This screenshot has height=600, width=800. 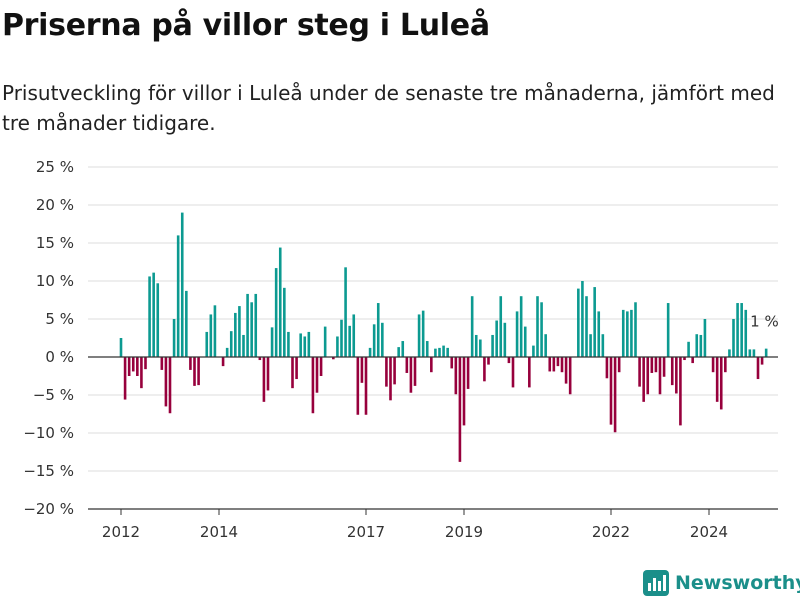 What do you see at coordinates (415, 525) in the screenshot?
I see `x-axis-tick-labels: 2012 2014 2017 2019 2022 2024` at bounding box center [415, 525].